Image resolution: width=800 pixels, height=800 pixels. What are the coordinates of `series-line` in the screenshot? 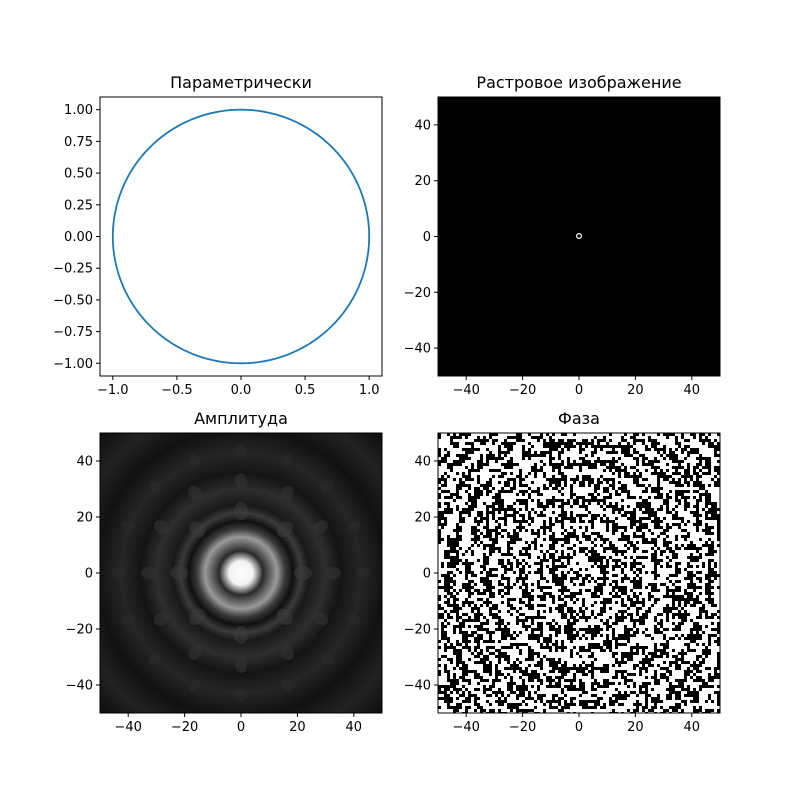 It's located at (241, 236).